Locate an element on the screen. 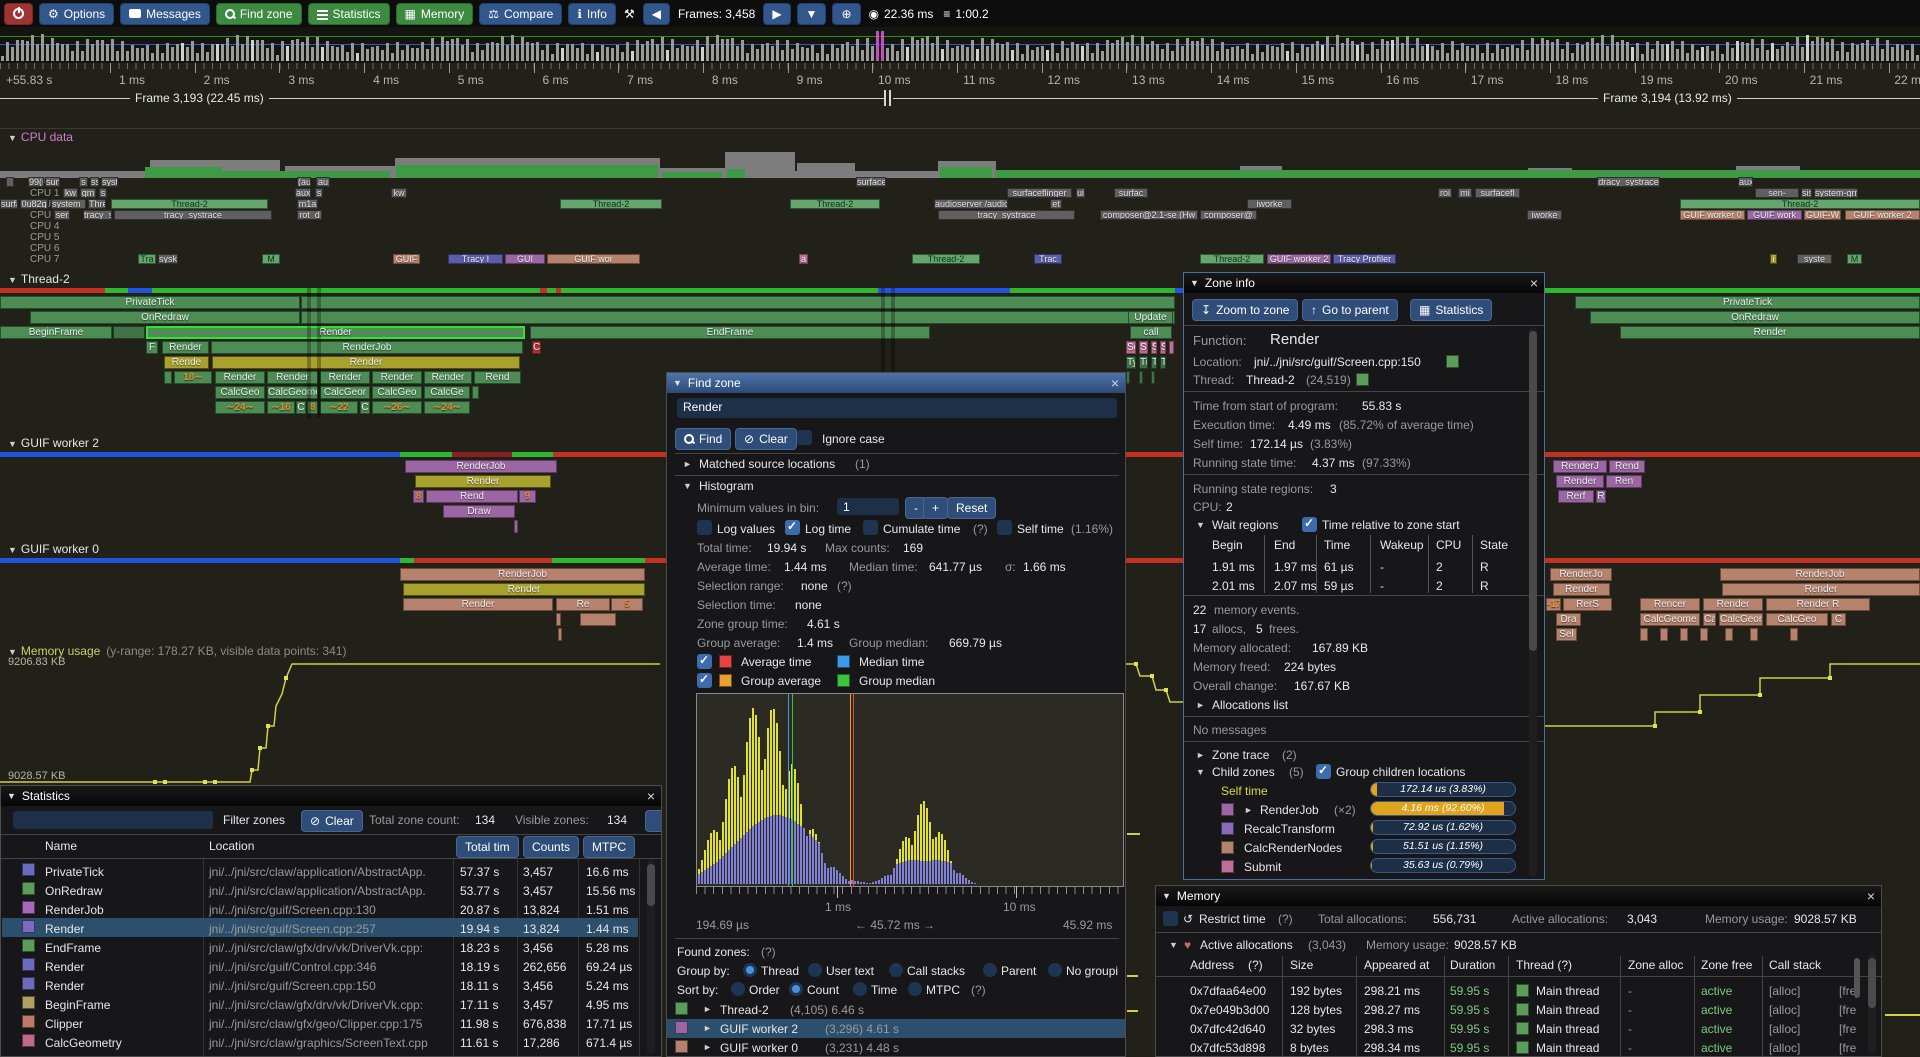 This screenshot has width=1920, height=1057. zone-Thre: Thre is located at coordinates (97, 204).